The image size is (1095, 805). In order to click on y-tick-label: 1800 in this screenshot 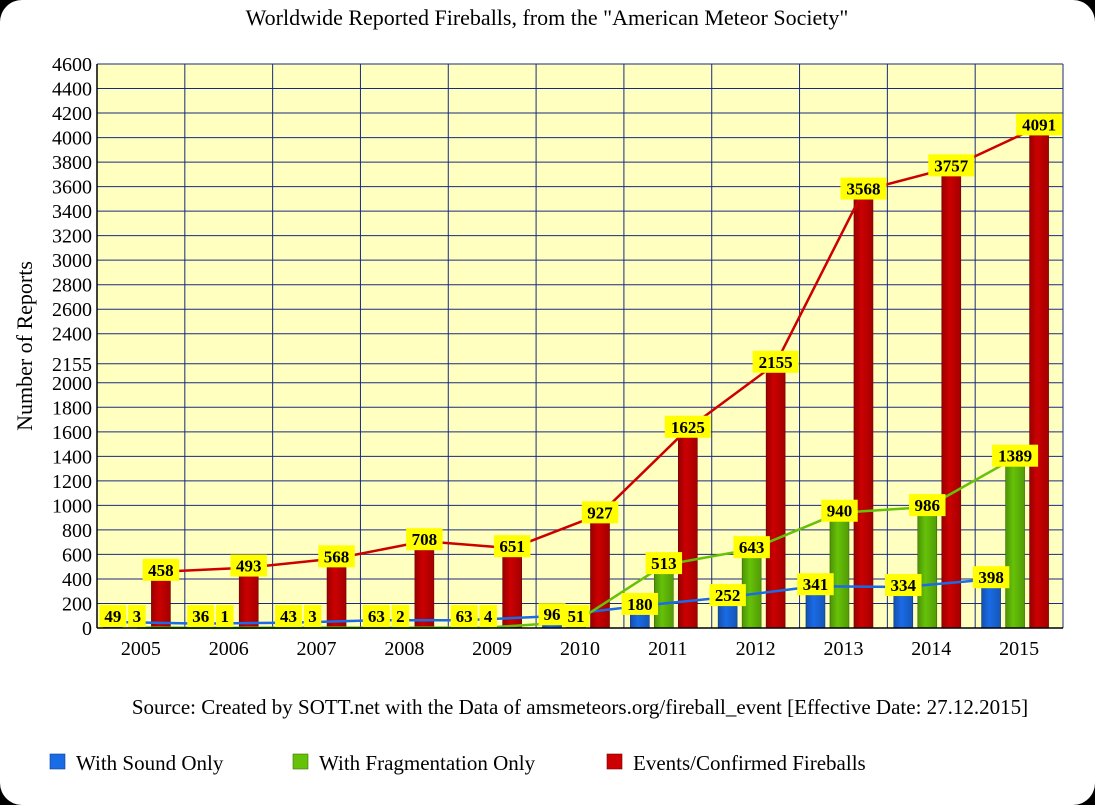, I will do `click(72, 408)`.